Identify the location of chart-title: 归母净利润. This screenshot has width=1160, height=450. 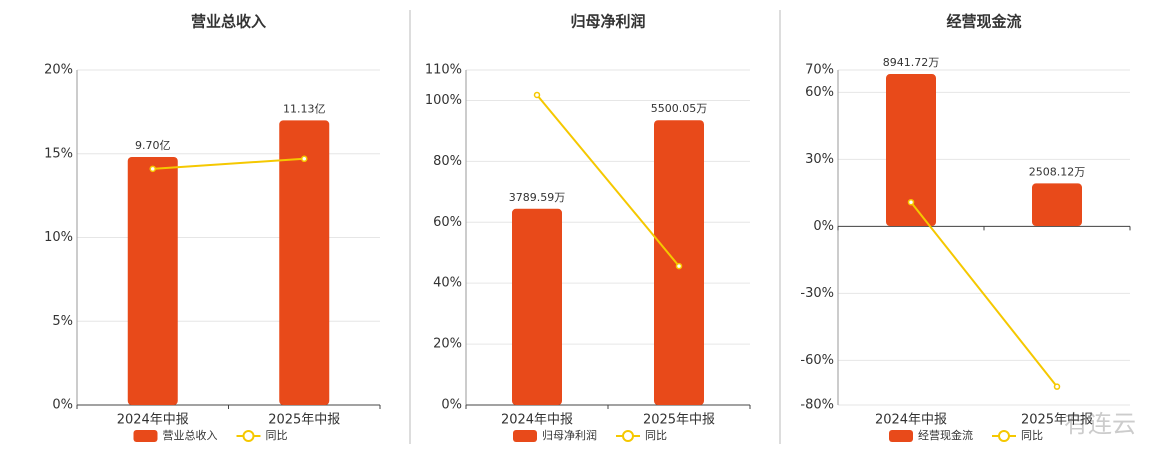
(607, 22).